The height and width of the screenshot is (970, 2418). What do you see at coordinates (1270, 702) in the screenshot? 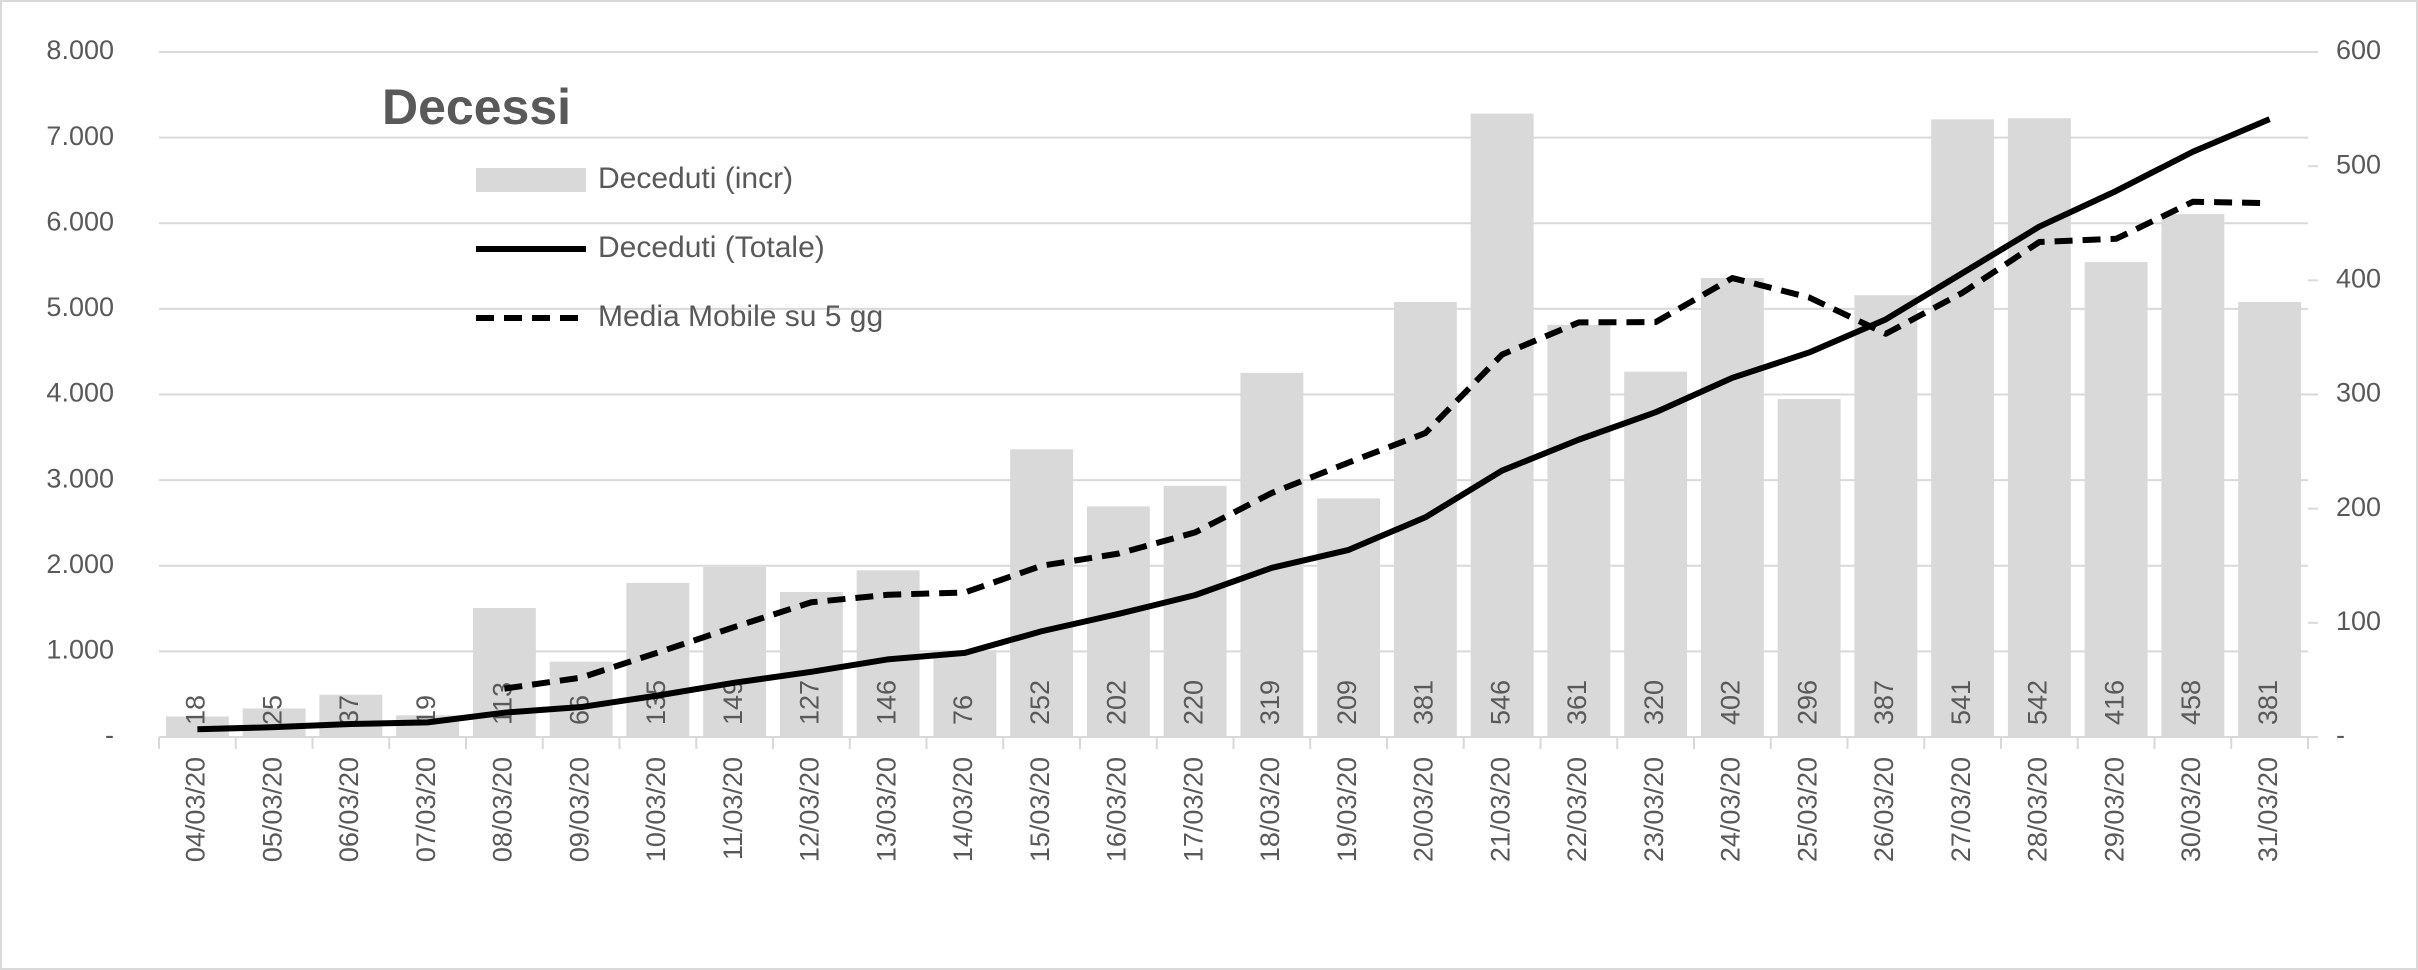
I see `data-label: 319` at bounding box center [1270, 702].